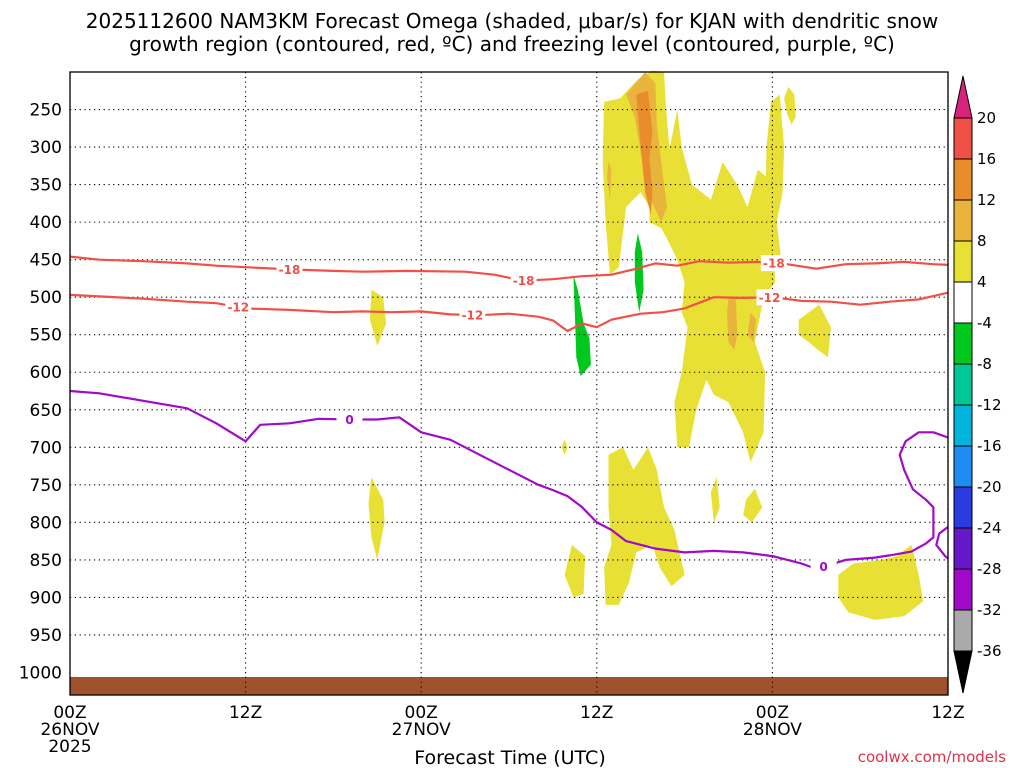 Image resolution: width=1024 pixels, height=768 pixels. I want to click on colorbar-label-10: -24, so click(989, 528).